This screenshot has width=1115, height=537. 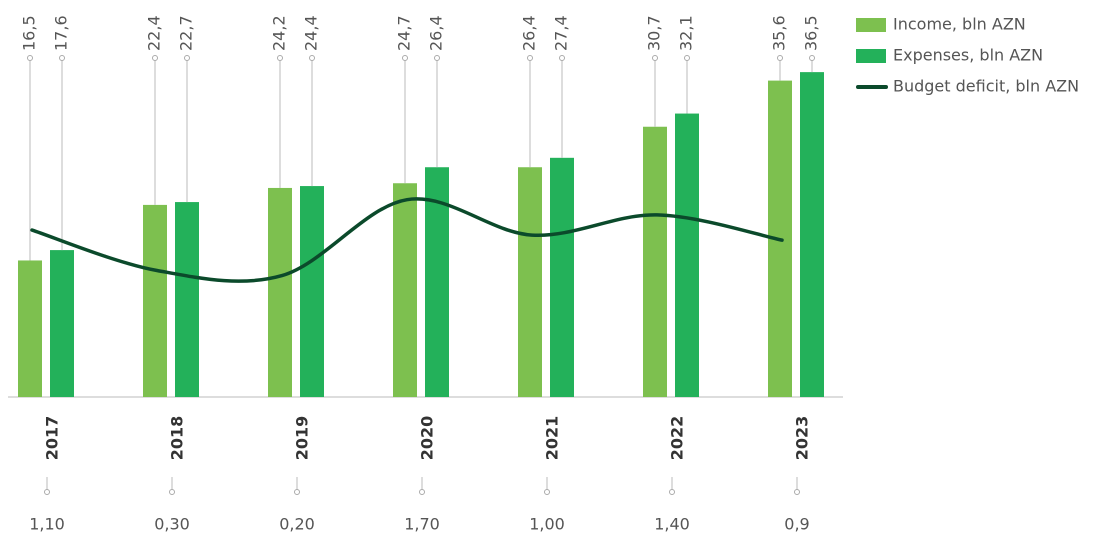 I want to click on data-label: 35,6, so click(x=779, y=33).